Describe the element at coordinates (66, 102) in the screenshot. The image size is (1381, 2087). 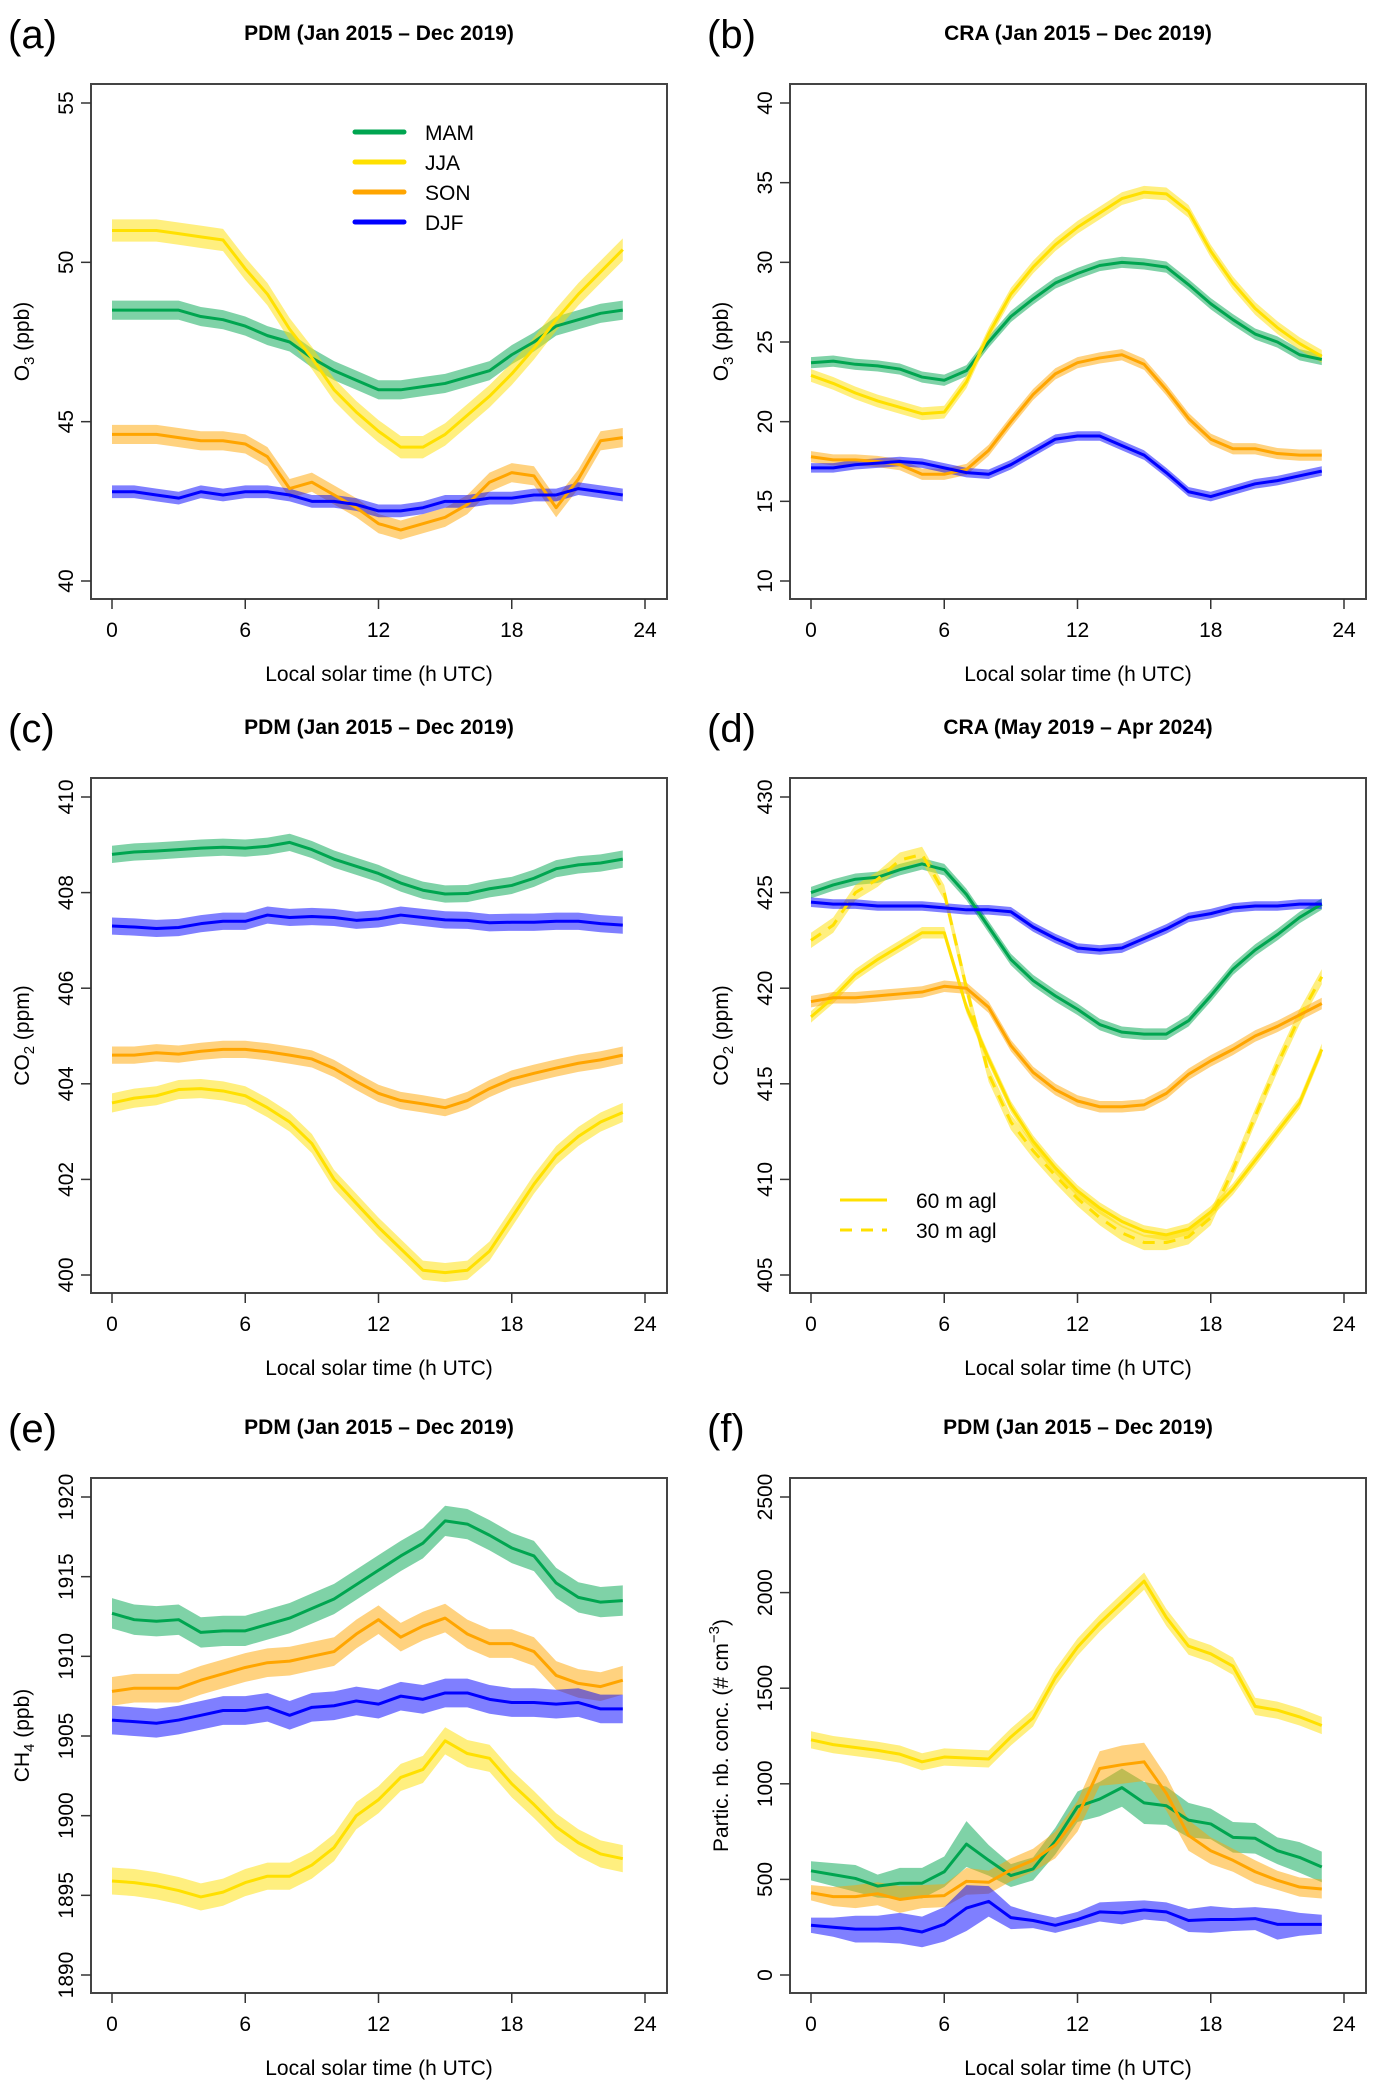
I see `y-tick-label: 55` at that location.